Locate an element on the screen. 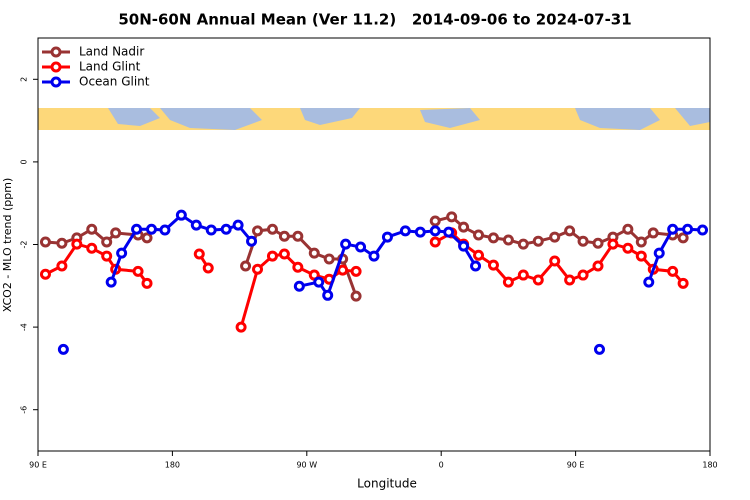 The height and width of the screenshot is (500, 750). x-tick-label: 180 is located at coordinates (709, 465).